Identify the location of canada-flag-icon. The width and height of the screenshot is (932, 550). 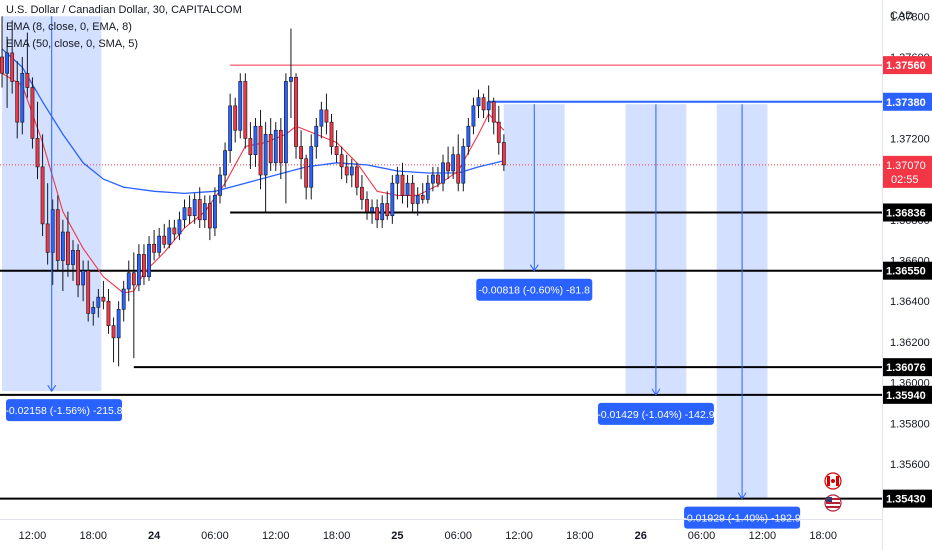
(833, 481).